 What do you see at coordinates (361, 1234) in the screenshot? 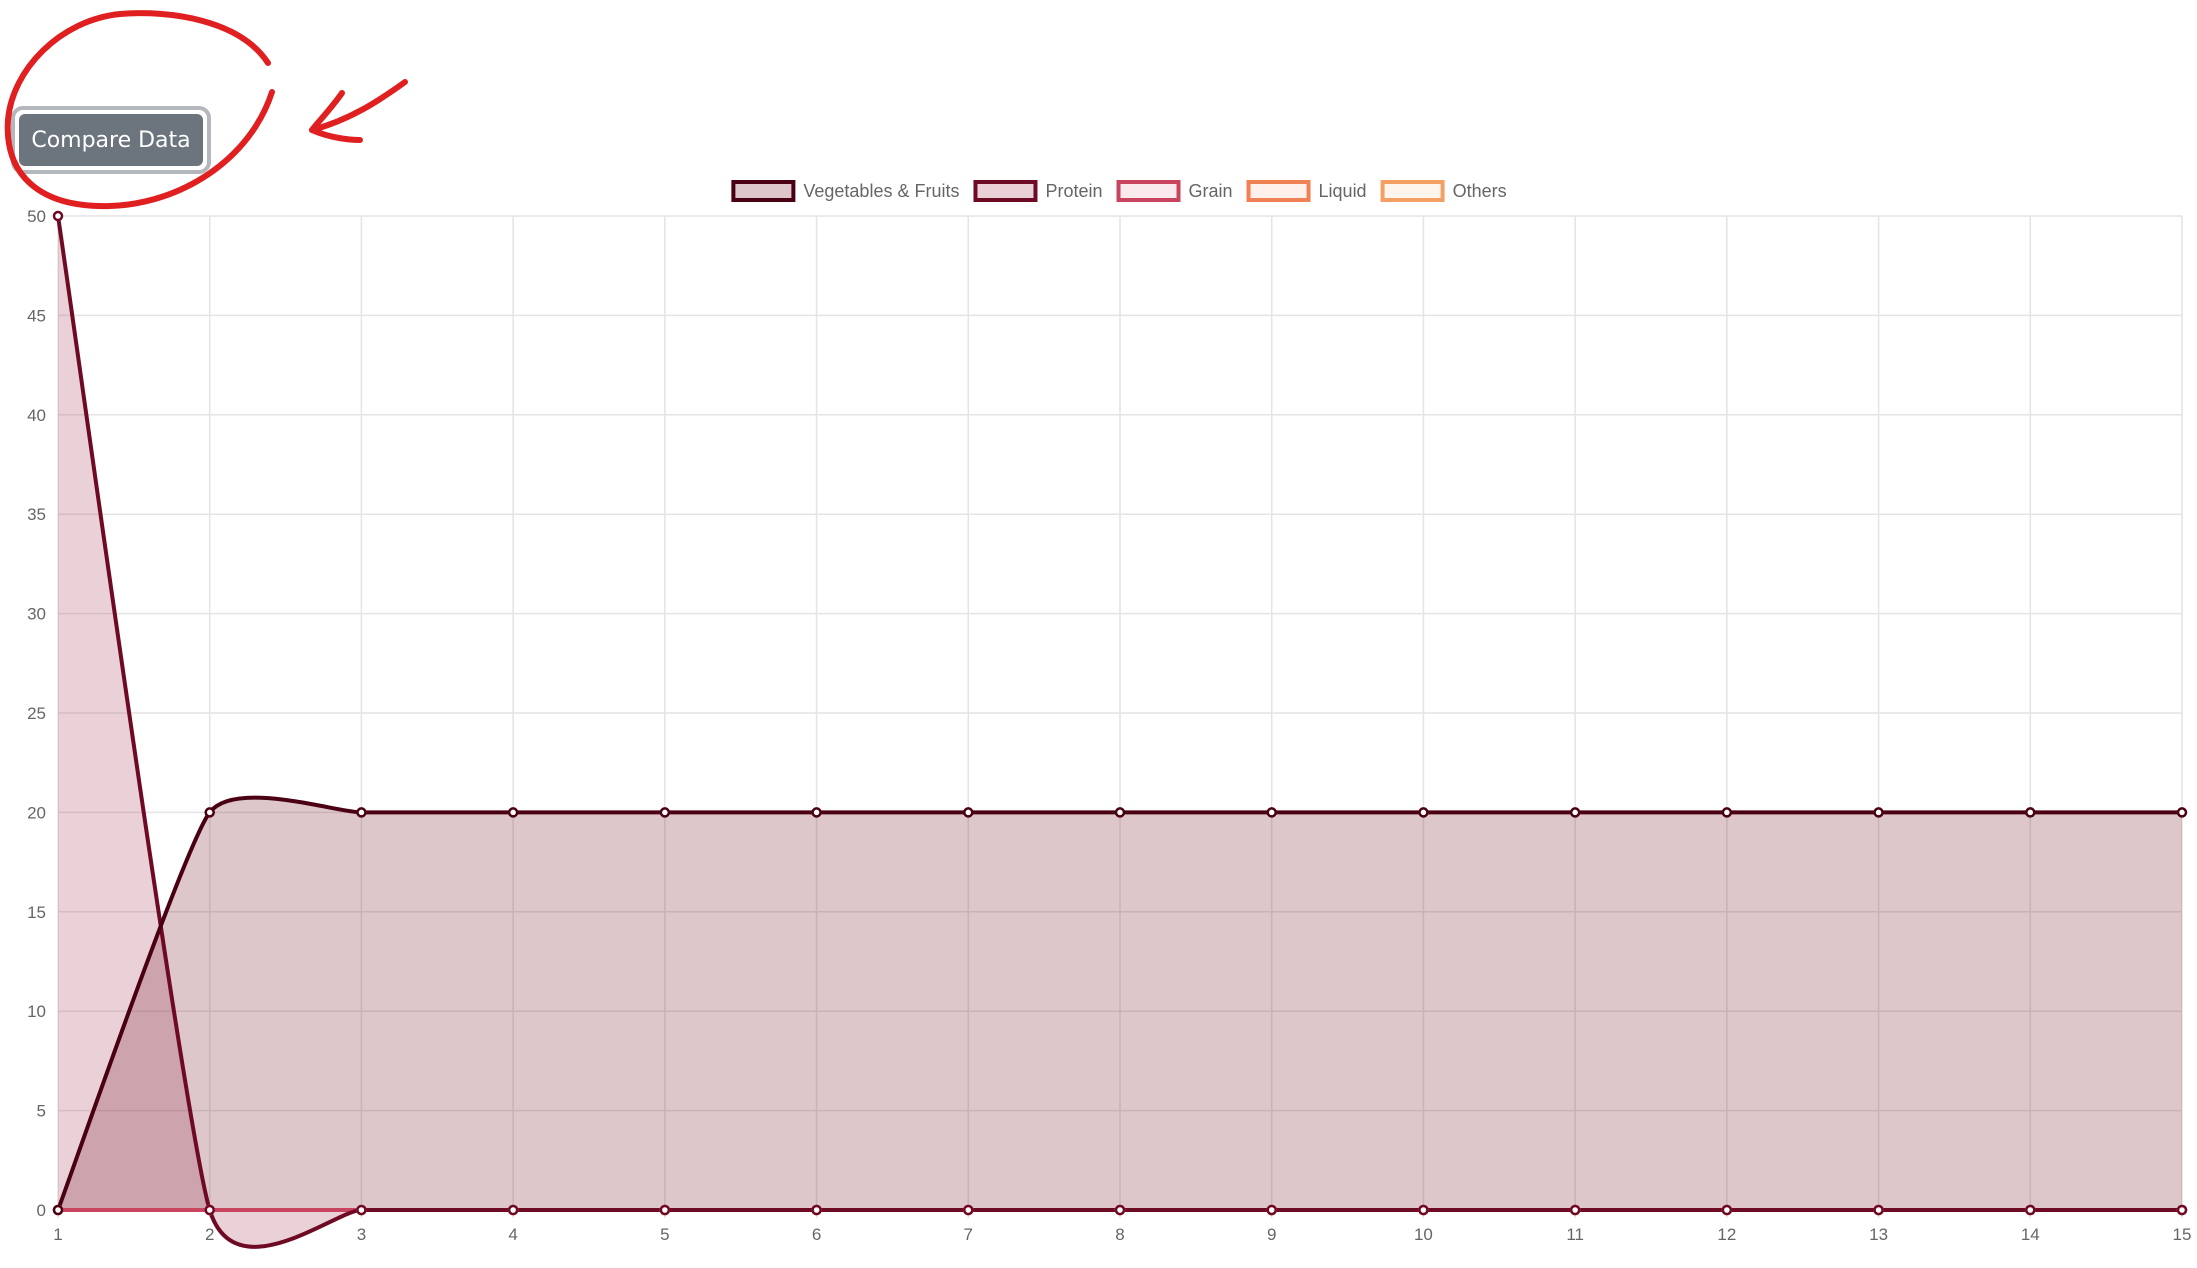
I see `x-tick-label: 3` at bounding box center [361, 1234].